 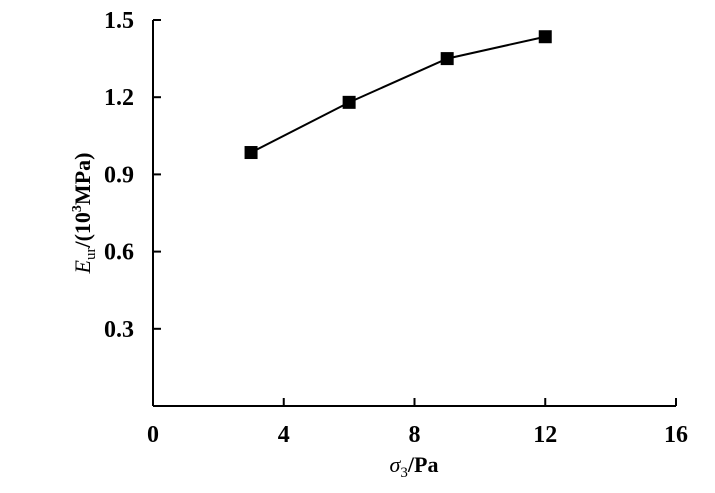 What do you see at coordinates (284, 435) in the screenshot?
I see `x-tick-label: 4` at bounding box center [284, 435].